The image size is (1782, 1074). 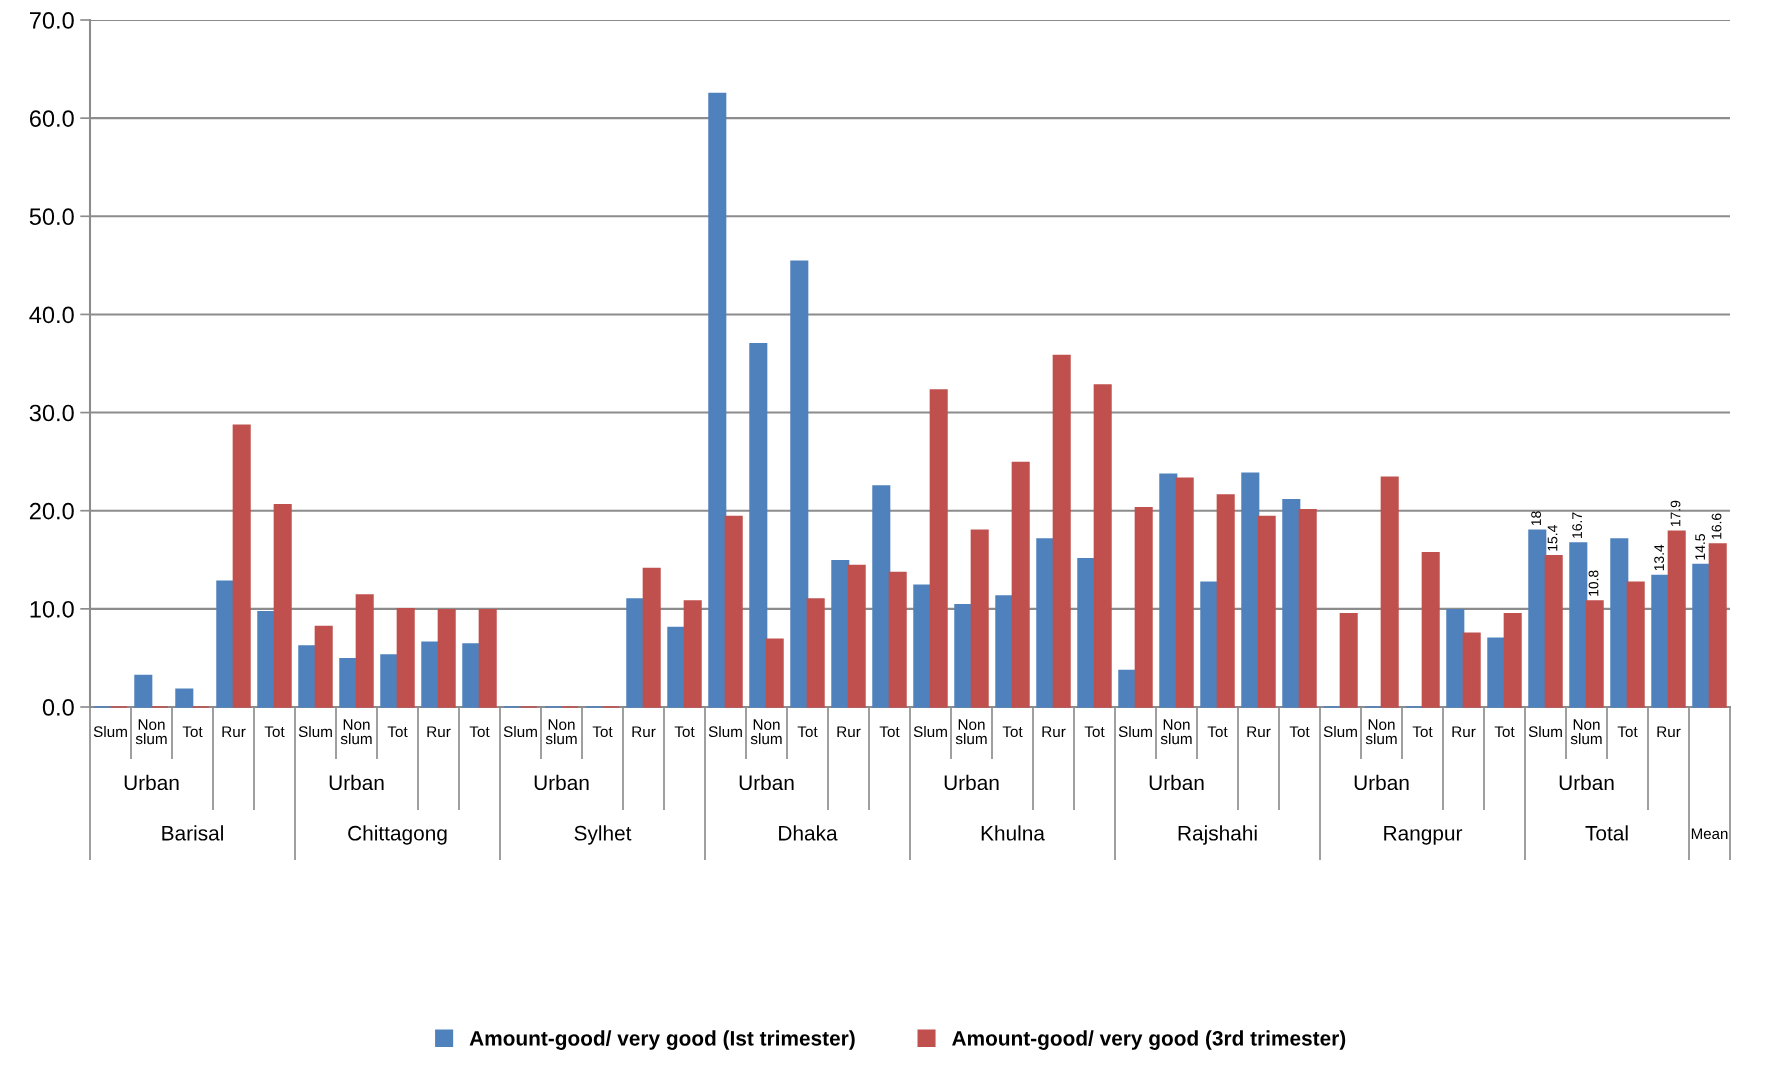 What do you see at coordinates (52, 609) in the screenshot?
I see `y-tick-label: 10.0` at bounding box center [52, 609].